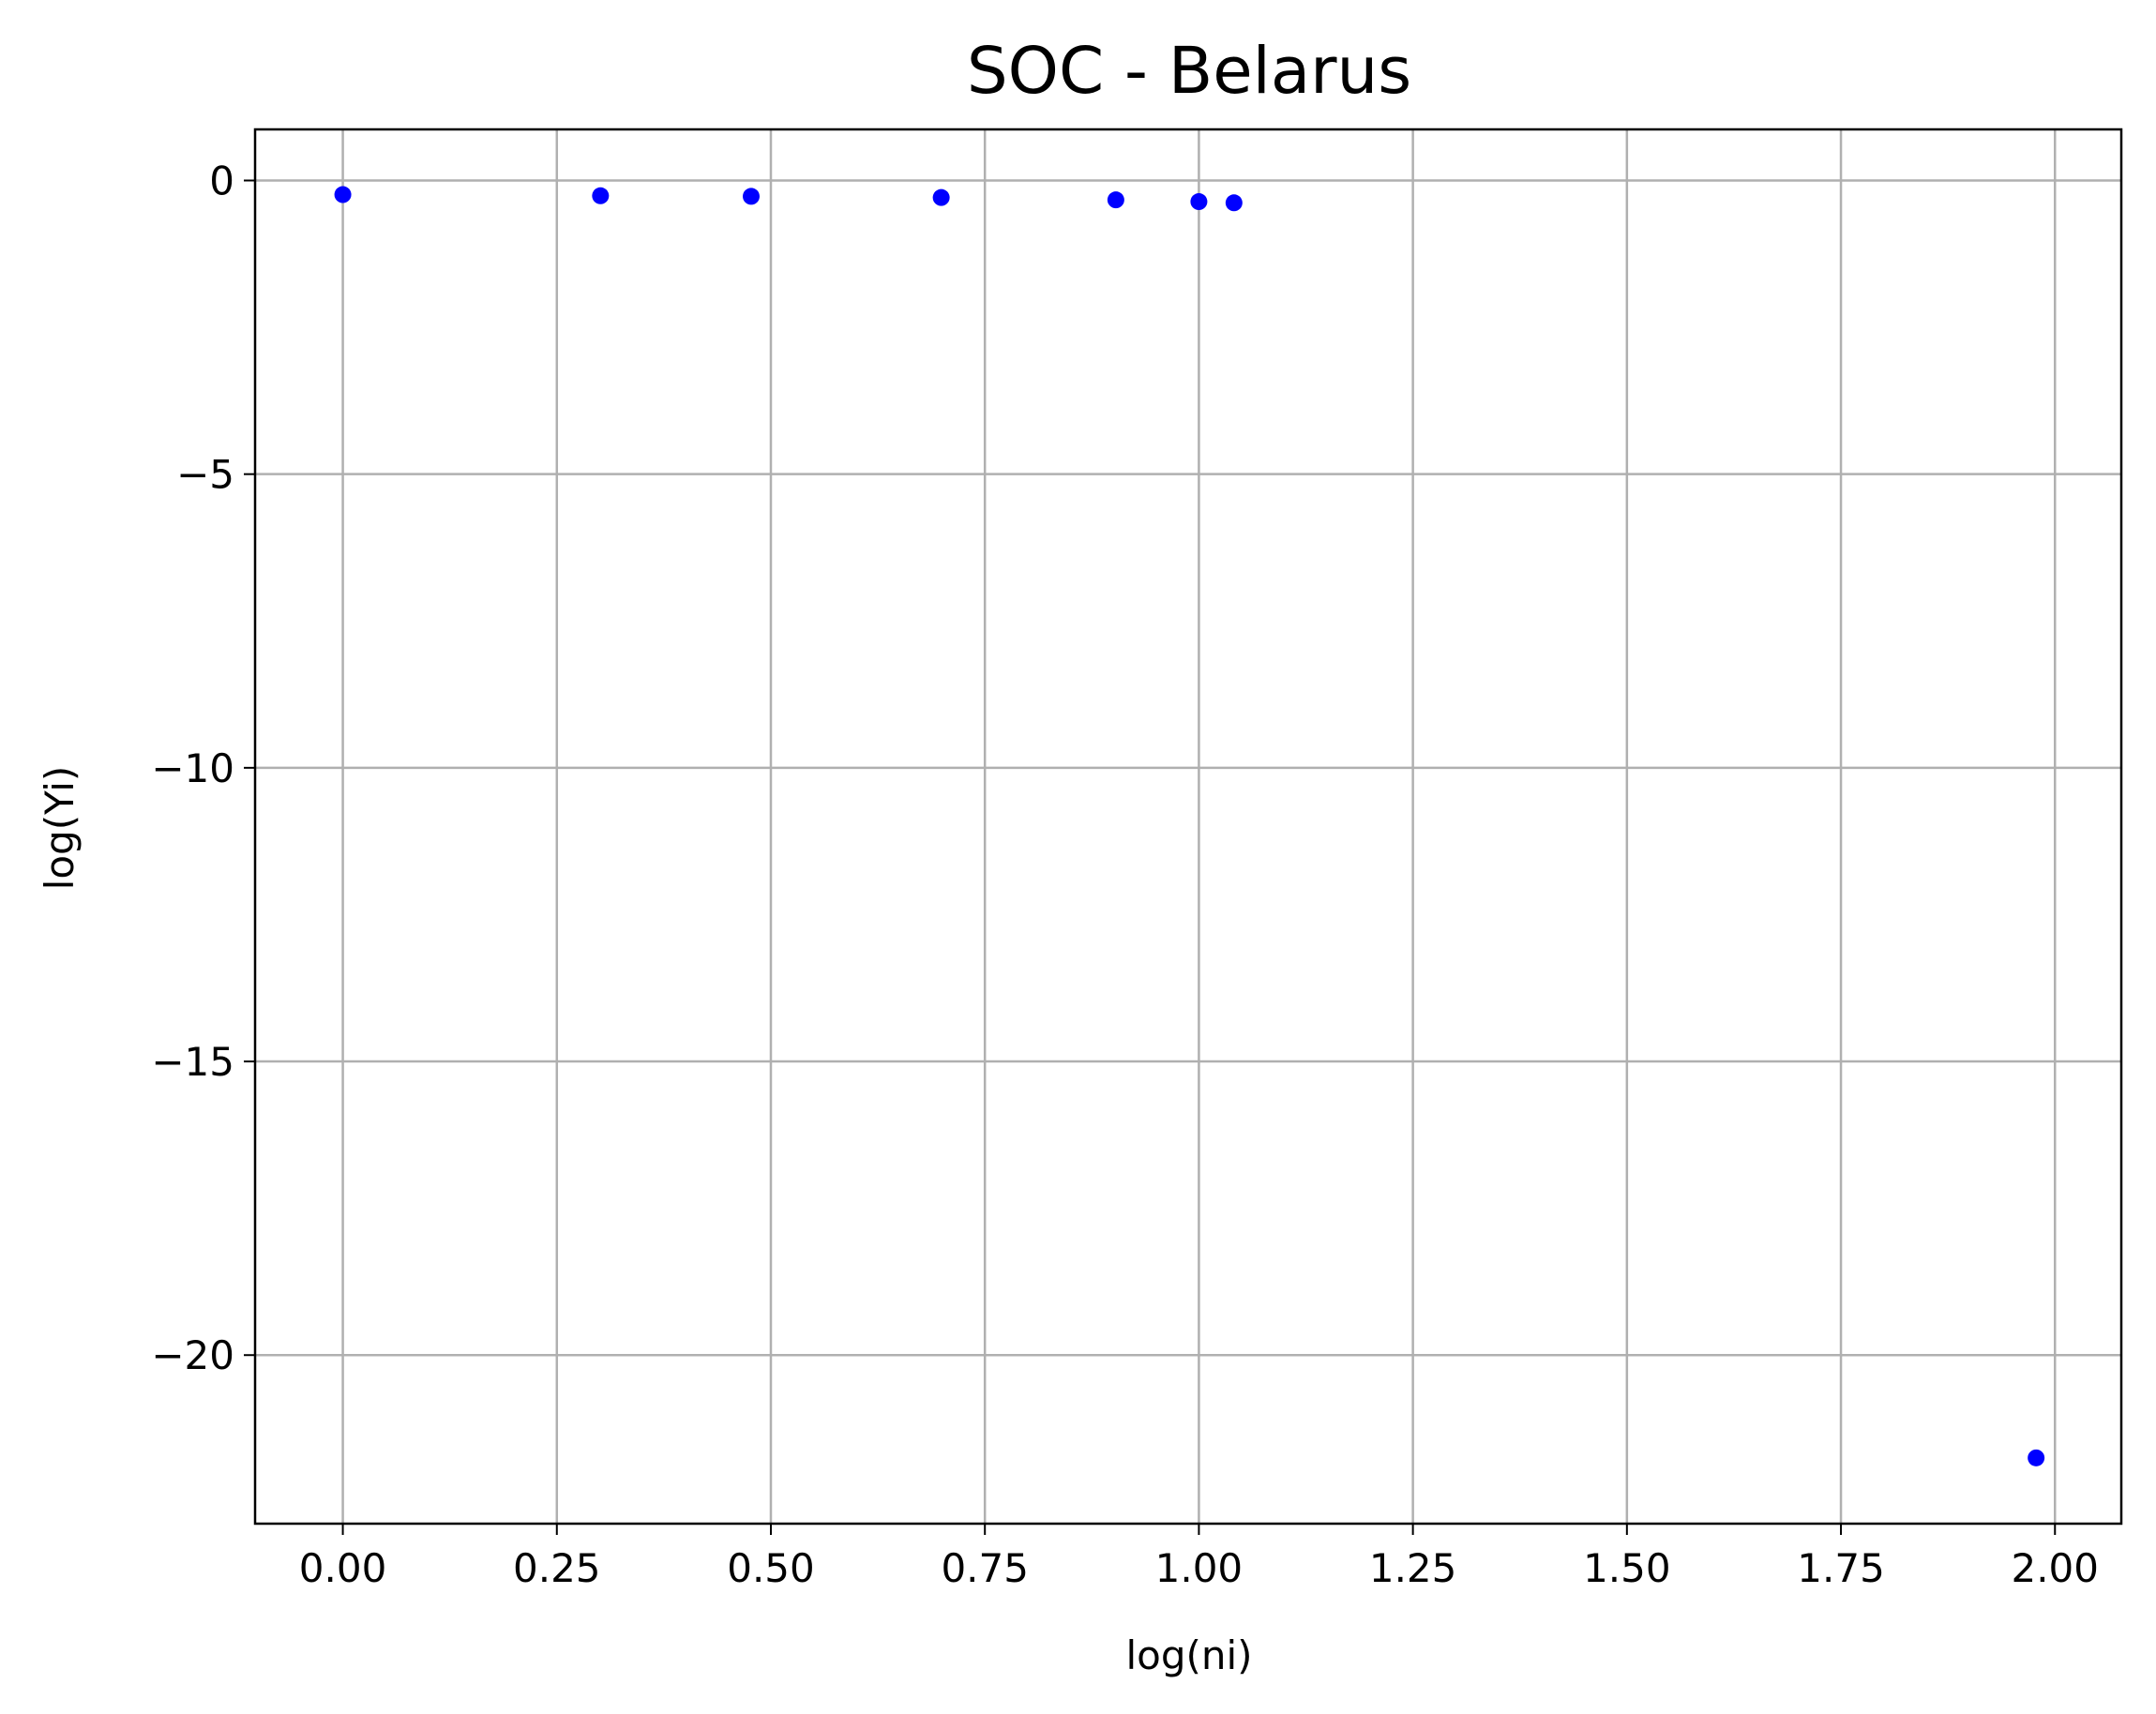 The height and width of the screenshot is (1714, 2156). Describe the element at coordinates (343, 1568) in the screenshot. I see `x-tick-label: 0.00` at that location.